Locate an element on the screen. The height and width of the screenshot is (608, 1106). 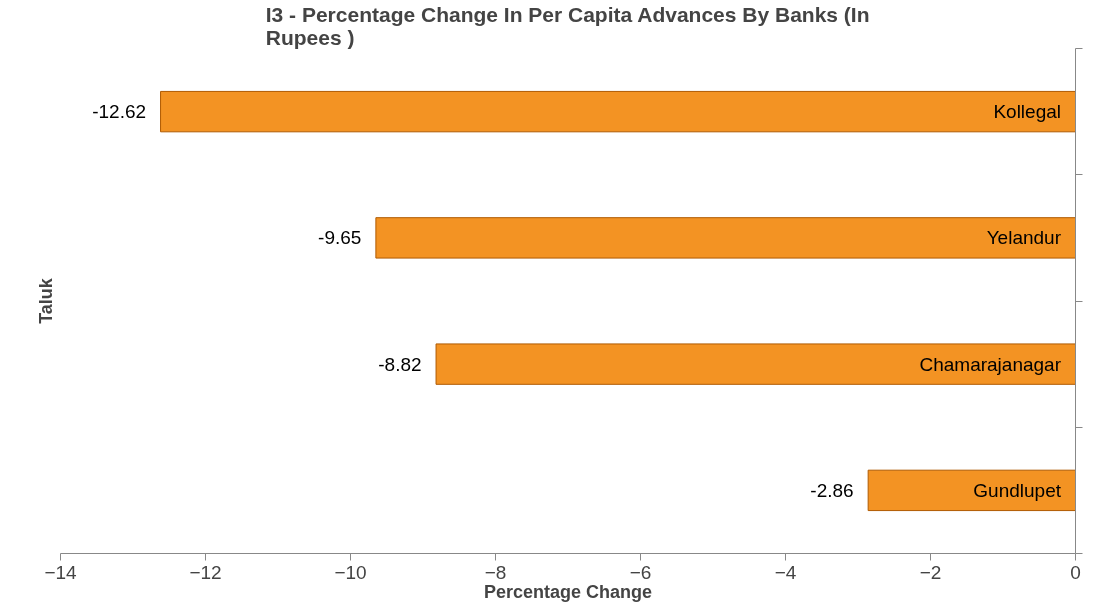
data-label: -12.62 is located at coordinates (119, 112).